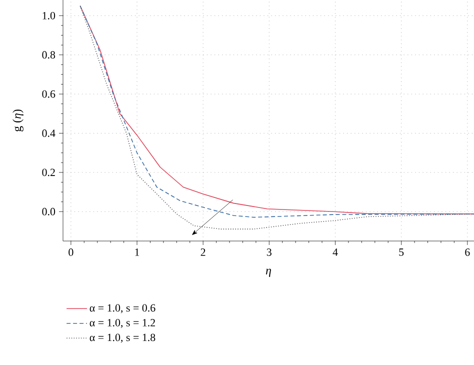 This screenshot has width=474, height=365. I want to click on x-tick-label: 1, so click(137, 252).